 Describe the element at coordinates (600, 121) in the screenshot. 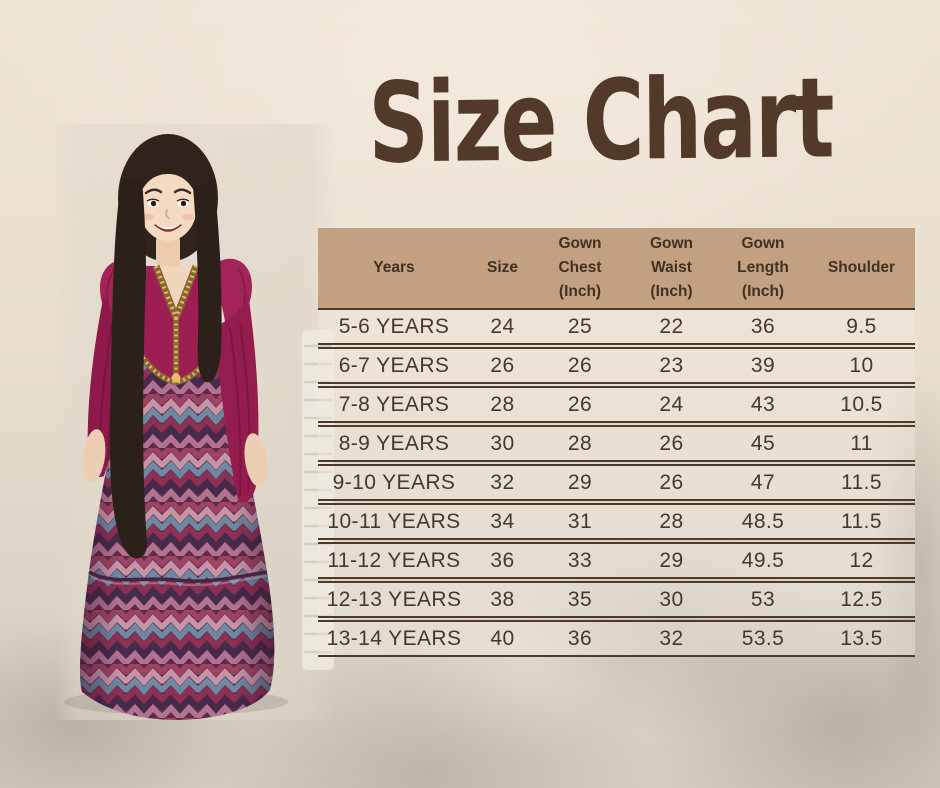

I see `page-title: Size Chart` at that location.